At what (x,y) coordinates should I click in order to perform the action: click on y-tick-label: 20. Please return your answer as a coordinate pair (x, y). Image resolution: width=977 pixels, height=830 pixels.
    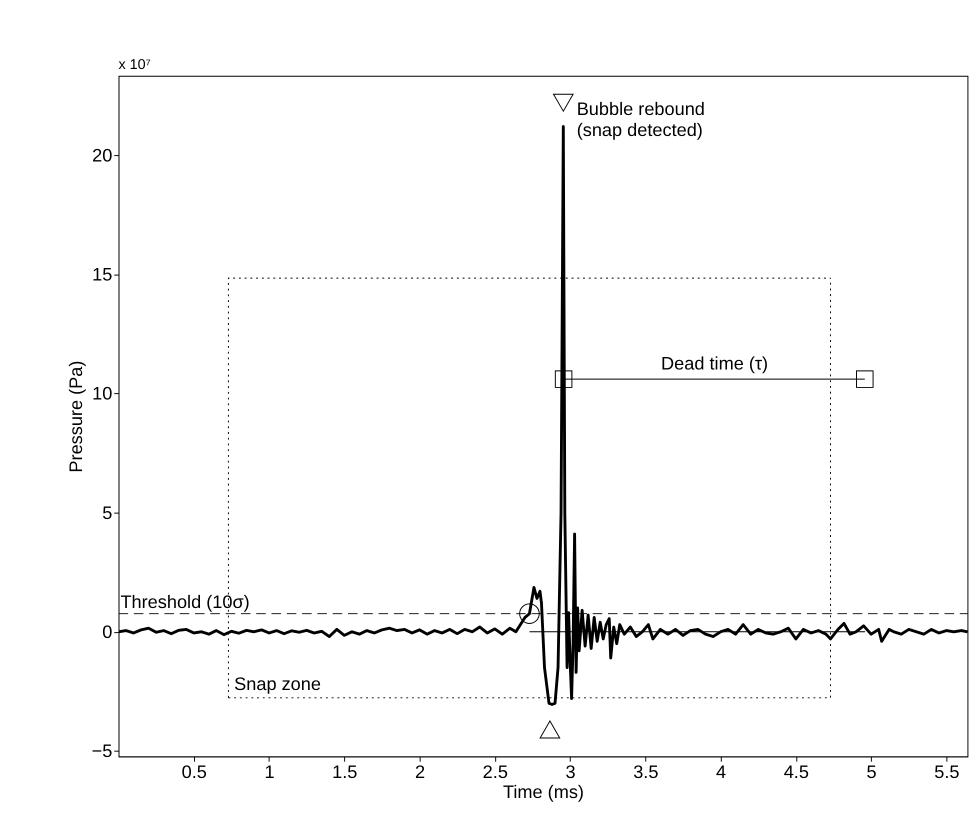
    Looking at the image, I should click on (102, 155).